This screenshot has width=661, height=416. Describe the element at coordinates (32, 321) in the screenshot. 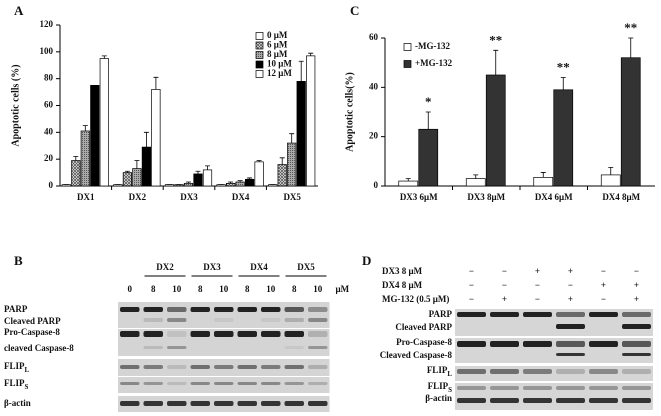

I see `row-label-text: Cleaved PARP` at that location.